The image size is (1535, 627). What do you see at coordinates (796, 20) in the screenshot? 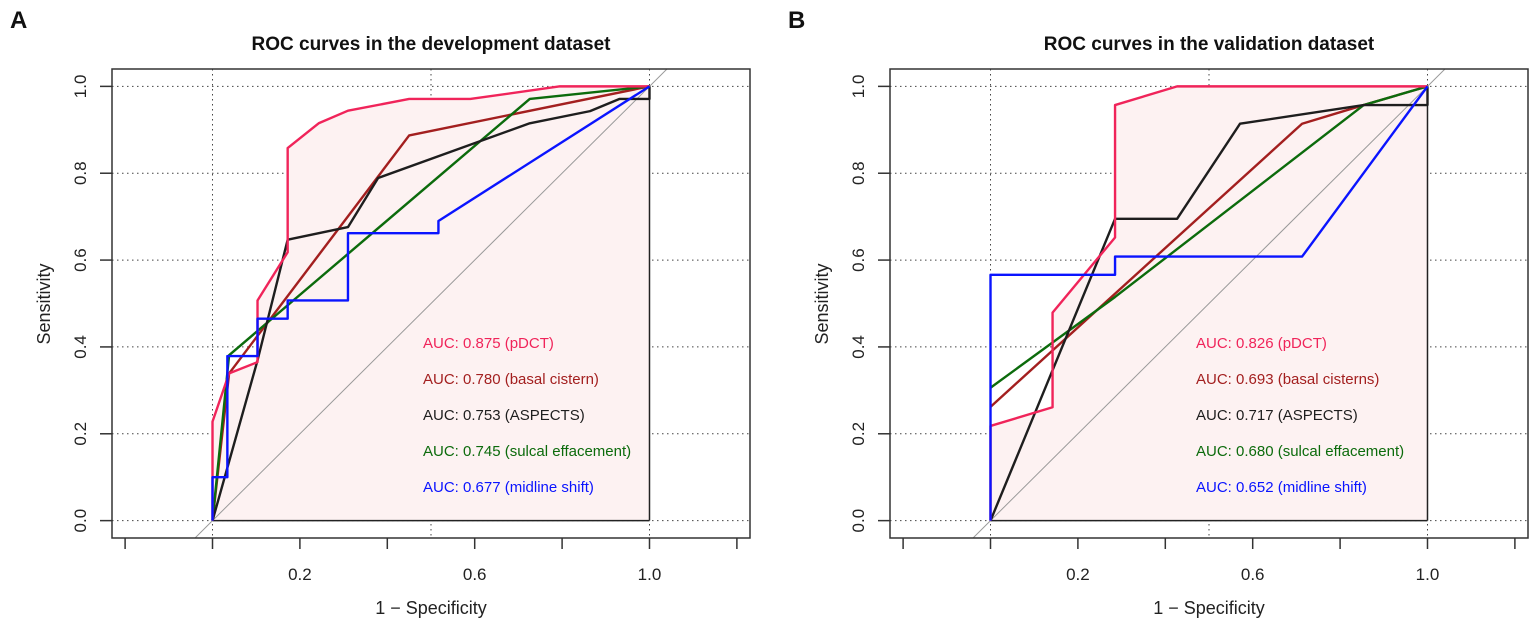
I see `panel-letter: B` at bounding box center [796, 20].